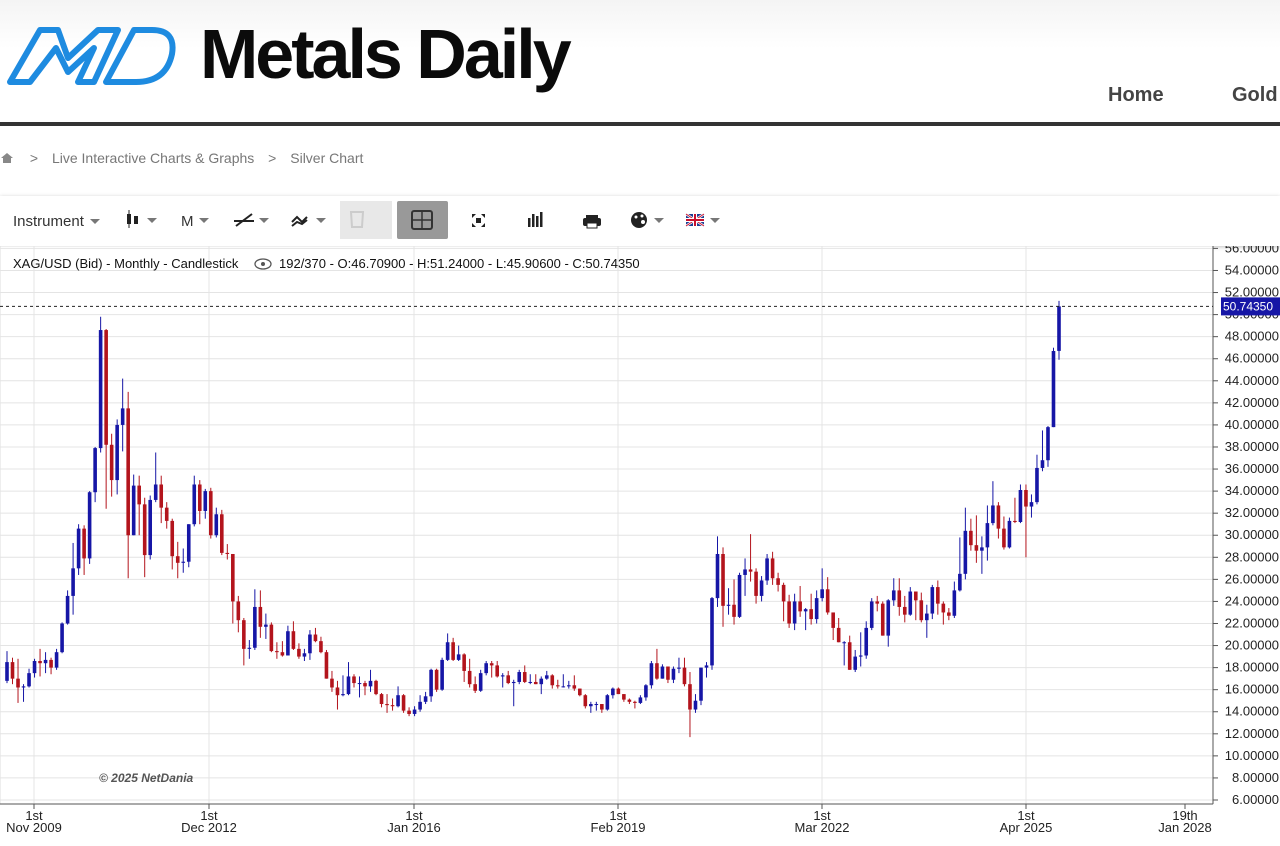  I want to click on nav-link: Home, so click(1136, 95).